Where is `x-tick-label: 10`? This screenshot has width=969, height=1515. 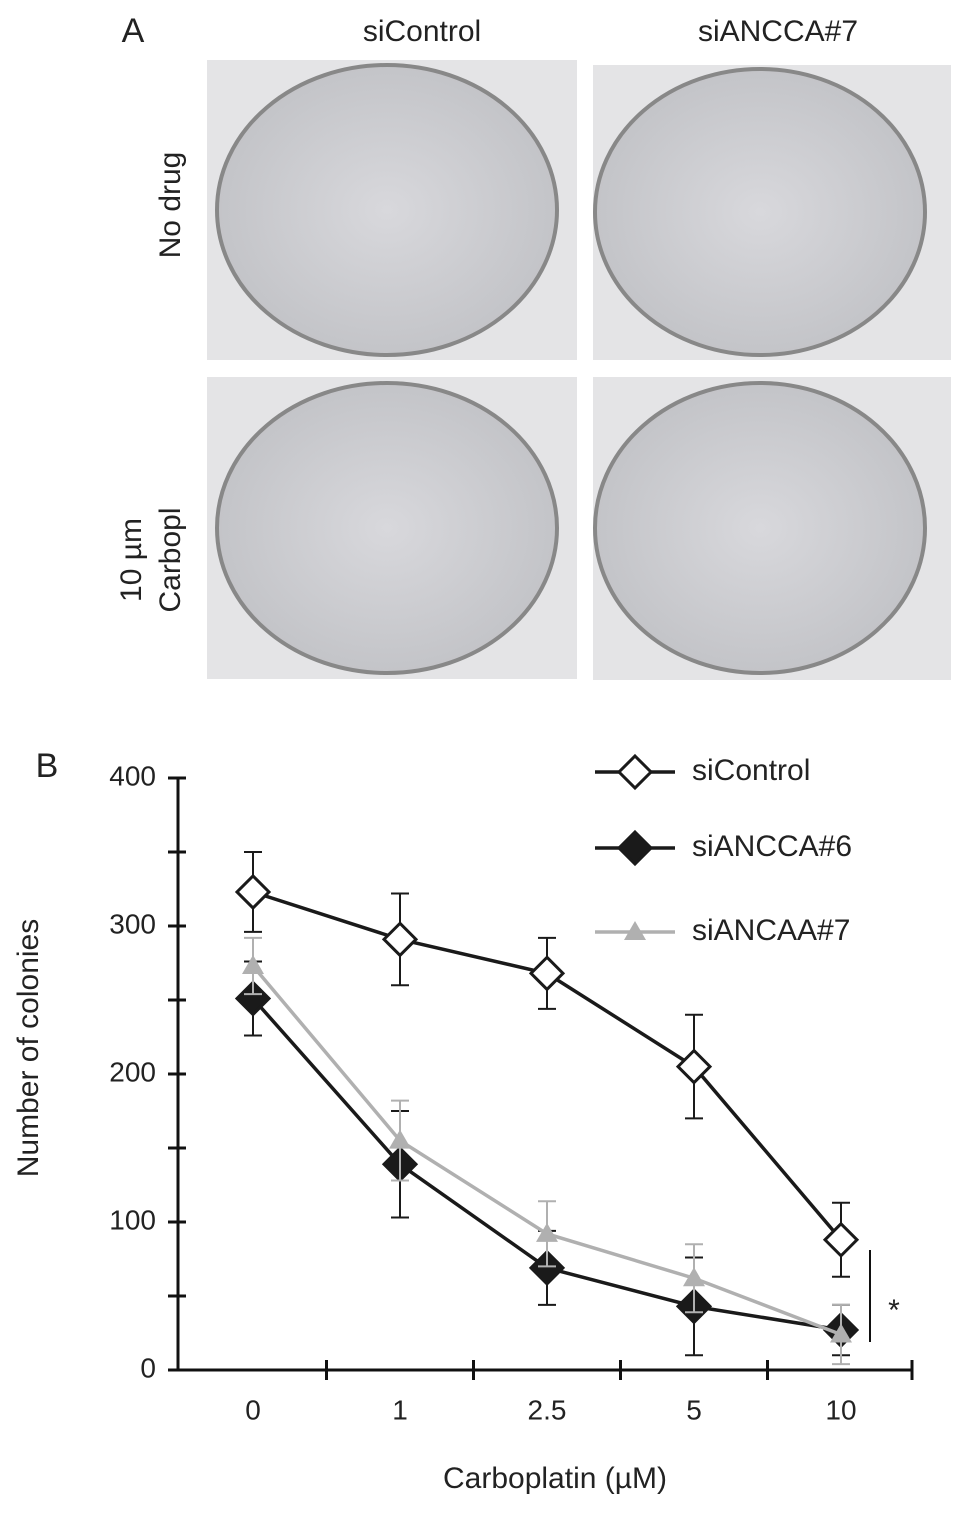 x-tick-label: 10 is located at coordinates (840, 1409).